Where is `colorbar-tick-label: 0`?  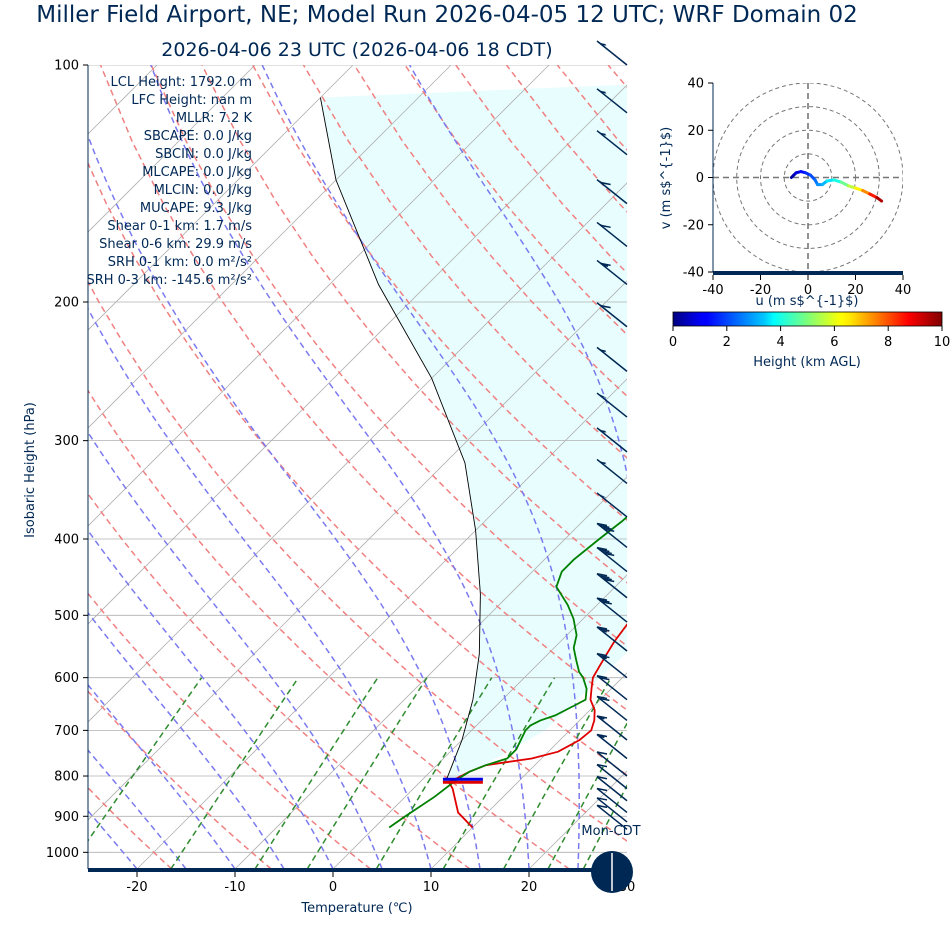 colorbar-tick-label: 0 is located at coordinates (673, 342).